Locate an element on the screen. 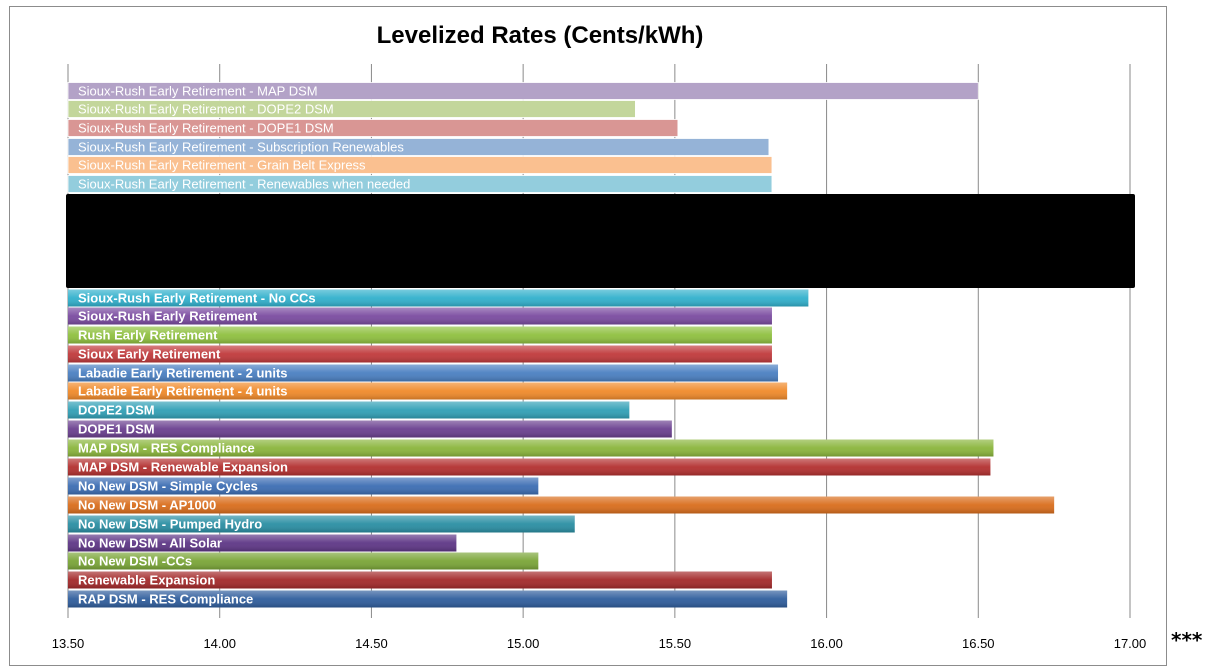 The height and width of the screenshot is (666, 1209). bar-label: DOPE2 DSM is located at coordinates (116, 410).